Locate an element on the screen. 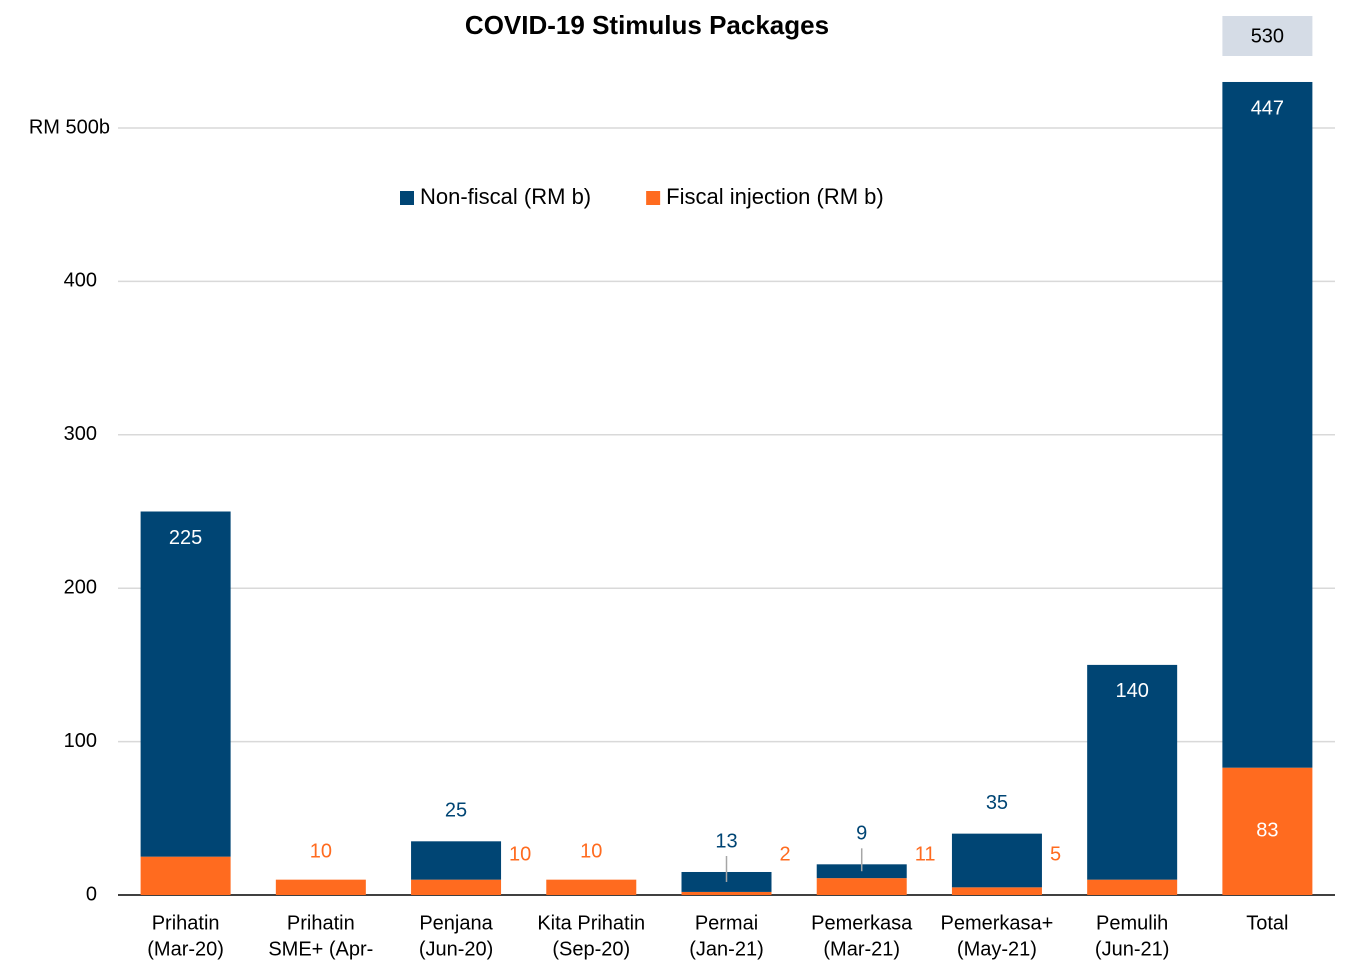 Image resolution: width=1345 pixels, height=969 pixels. data-label: 83 is located at coordinates (1267, 831).